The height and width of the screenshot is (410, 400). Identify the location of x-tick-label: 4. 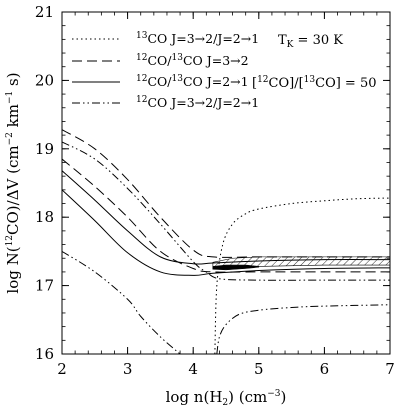
(193, 369).